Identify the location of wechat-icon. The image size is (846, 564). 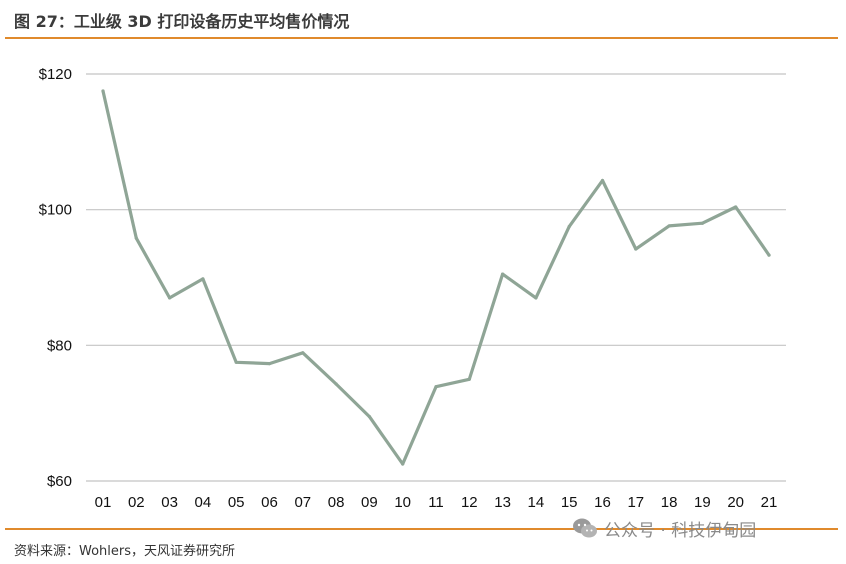
(585, 528).